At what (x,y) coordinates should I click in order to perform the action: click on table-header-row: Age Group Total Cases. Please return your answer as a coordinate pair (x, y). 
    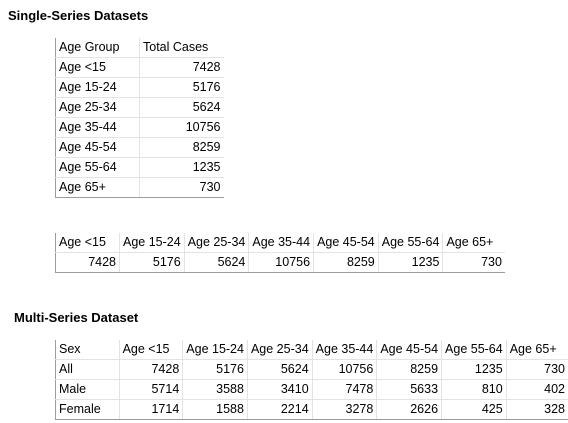
    Looking at the image, I should click on (139, 48).